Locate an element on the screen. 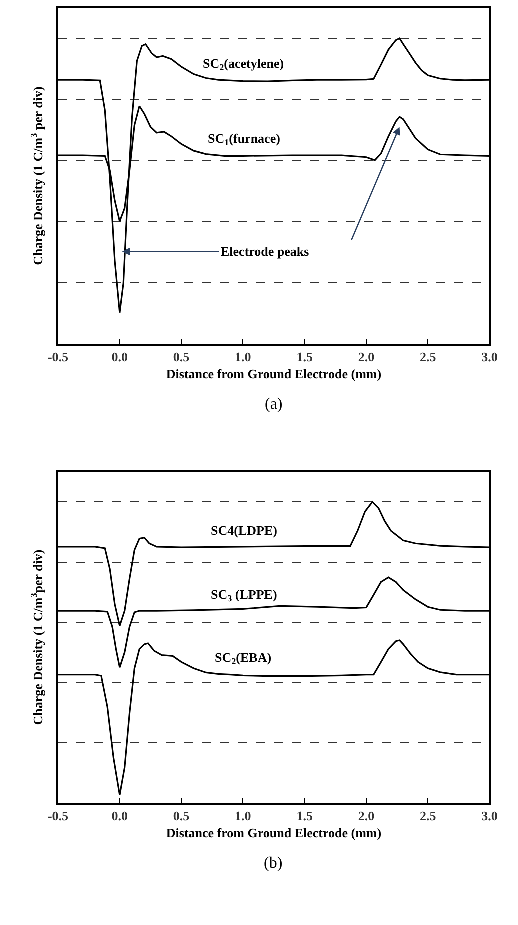 The image size is (518, 925). annotation: Electrode peaks is located at coordinates (265, 251).